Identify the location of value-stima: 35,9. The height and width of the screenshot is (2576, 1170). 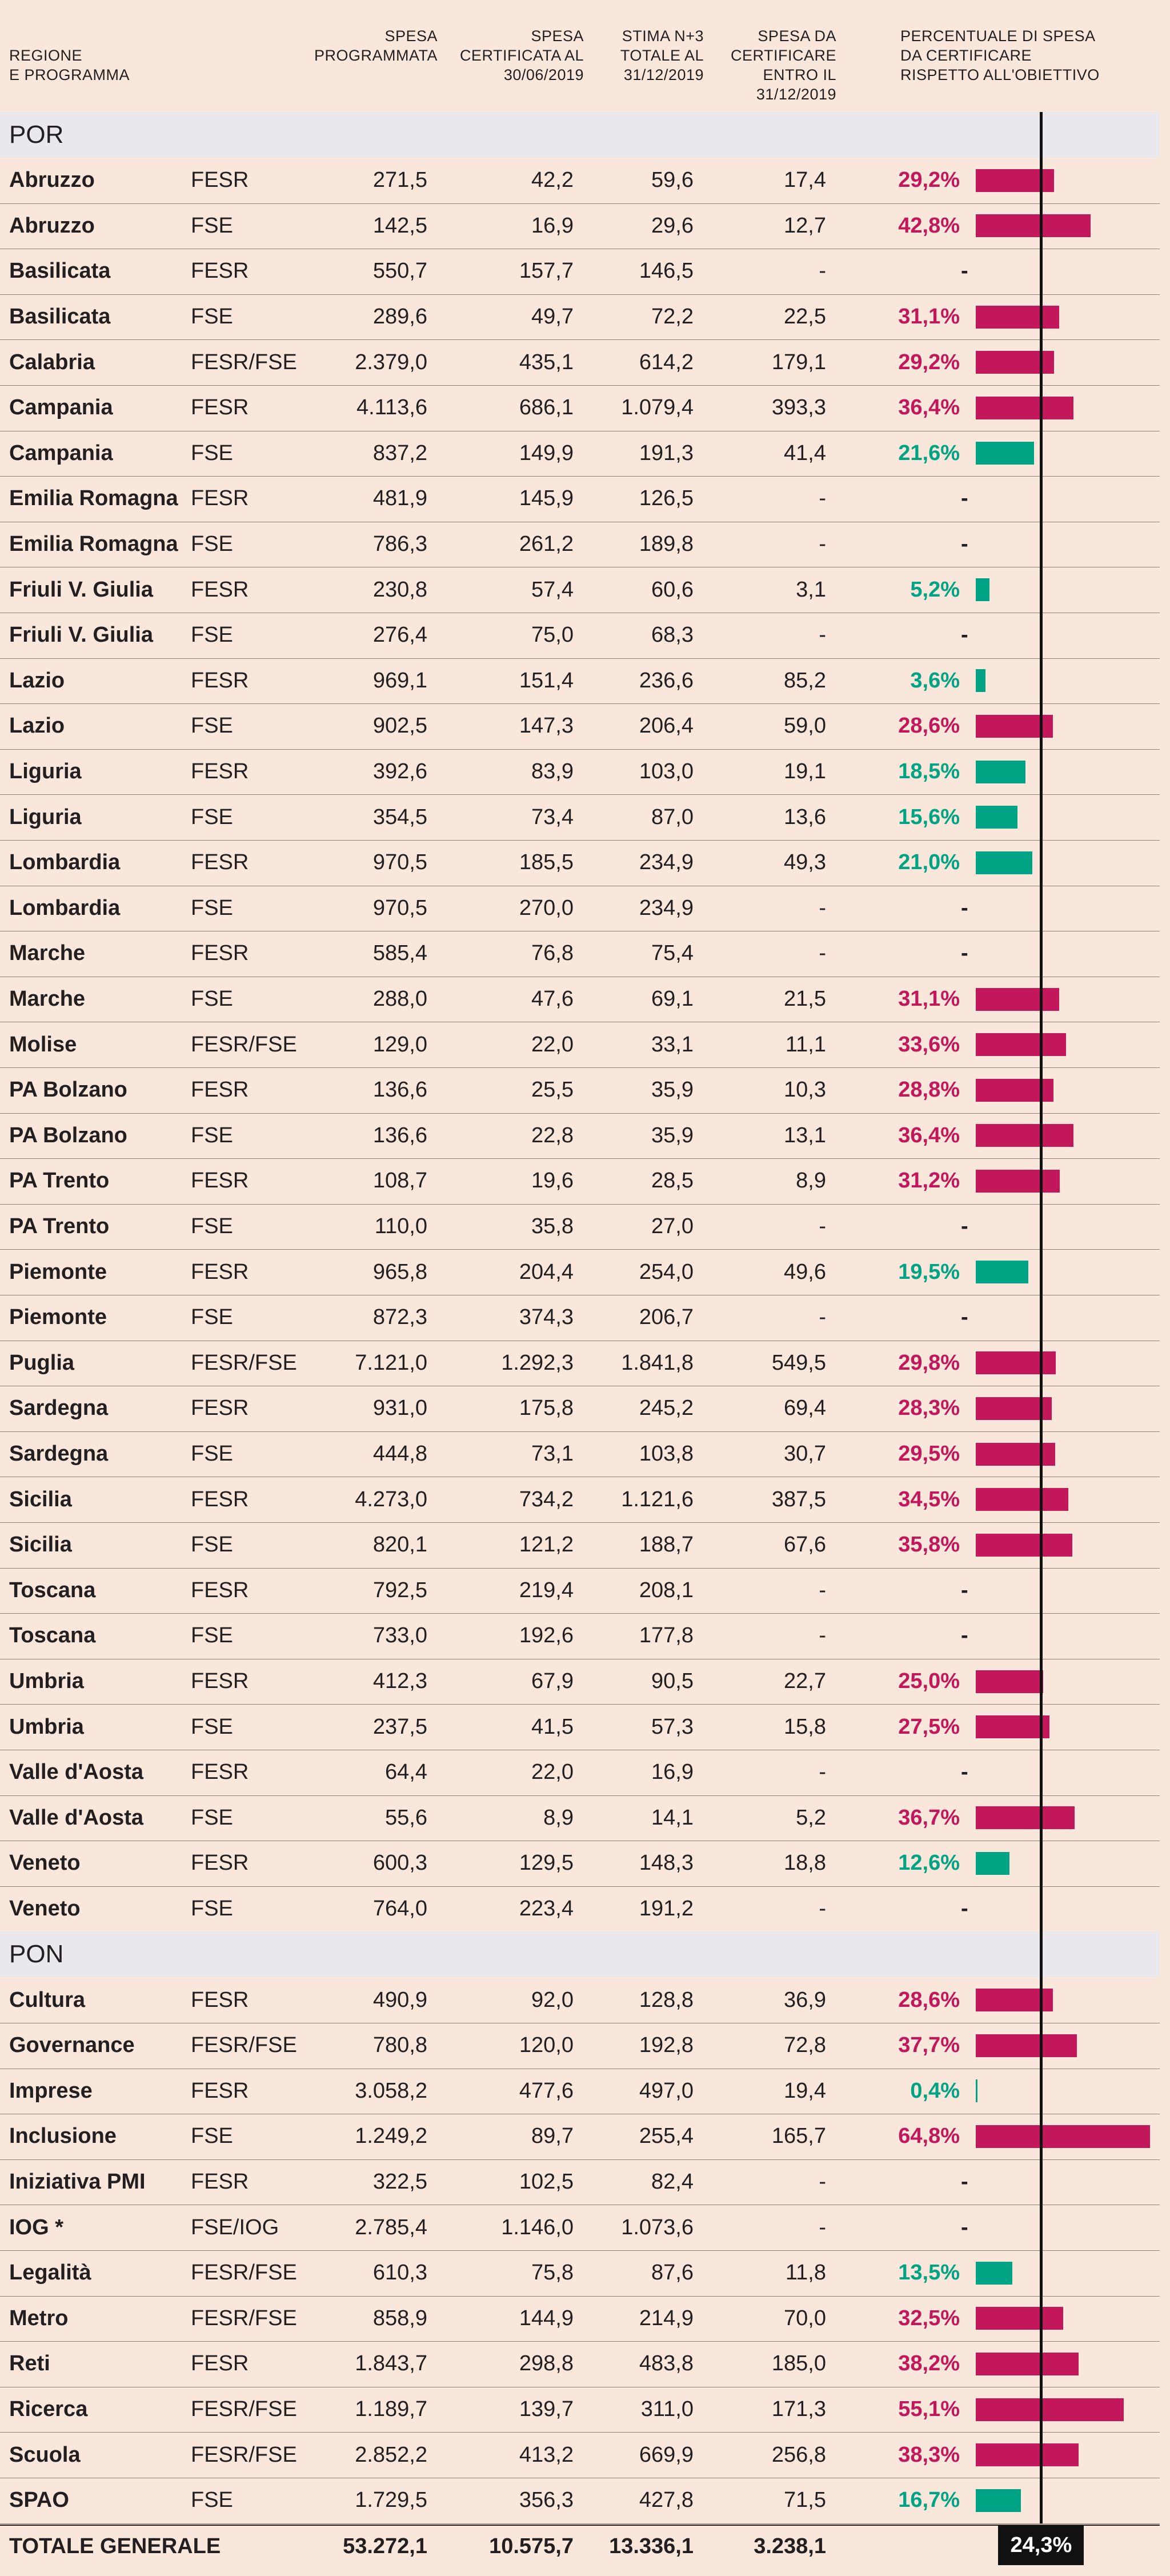
(672, 1135).